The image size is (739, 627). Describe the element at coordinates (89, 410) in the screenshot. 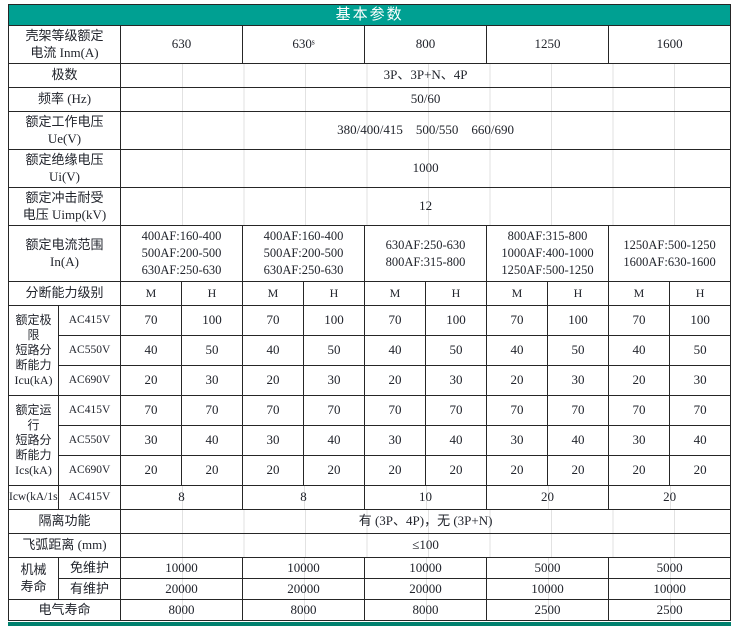

I see `ics-ac415v-label: AC415V` at that location.